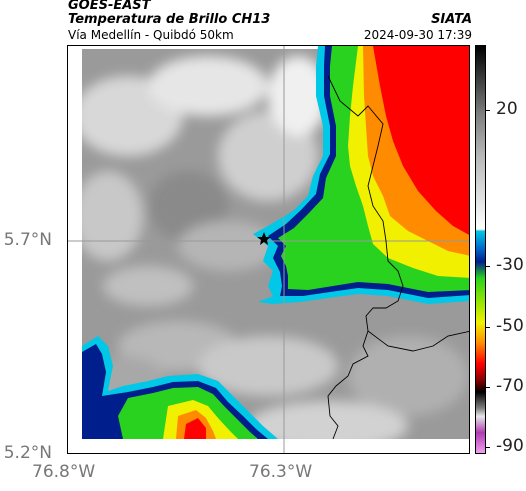 The width and height of the screenshot is (526, 491). Describe the element at coordinates (27, 240) in the screenshot. I see `lat-tick-5.7: 5.7°N` at that location.